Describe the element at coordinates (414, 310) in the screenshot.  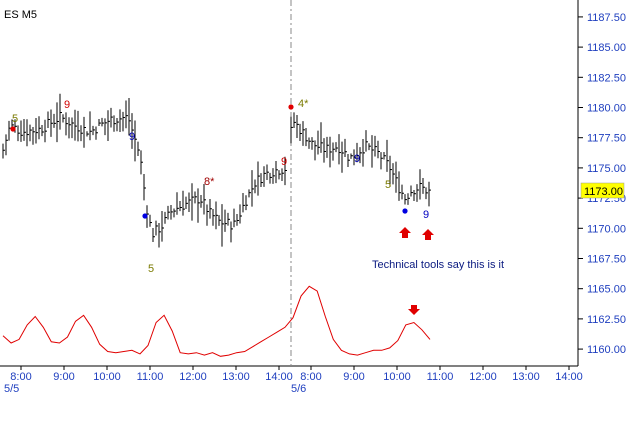
I see `down-arrow-icon` at that location.